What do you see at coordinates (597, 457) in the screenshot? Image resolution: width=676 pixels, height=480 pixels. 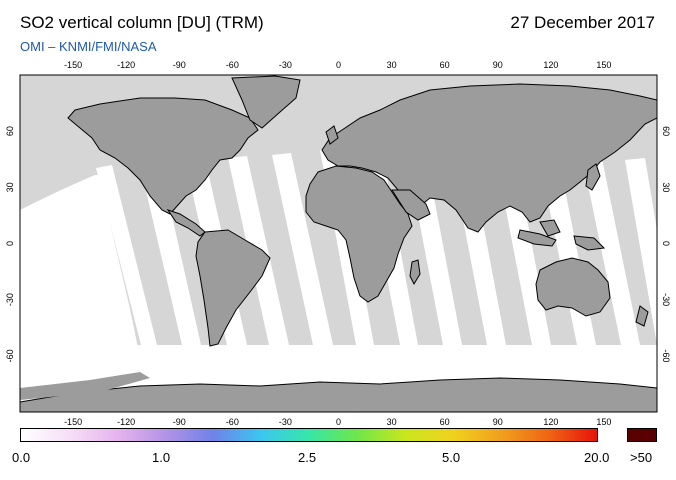 I see `colorbar-label-4: 20.0` at bounding box center [597, 457].